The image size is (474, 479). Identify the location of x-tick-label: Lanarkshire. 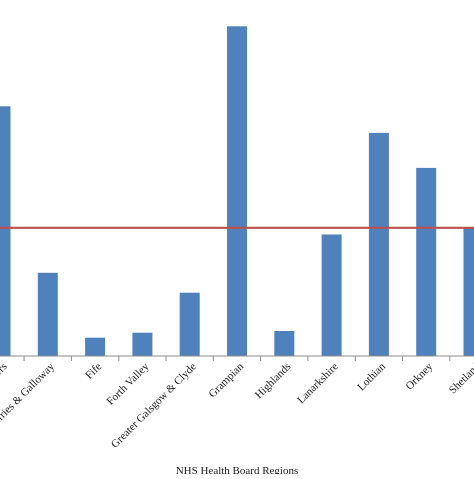
(318, 384).